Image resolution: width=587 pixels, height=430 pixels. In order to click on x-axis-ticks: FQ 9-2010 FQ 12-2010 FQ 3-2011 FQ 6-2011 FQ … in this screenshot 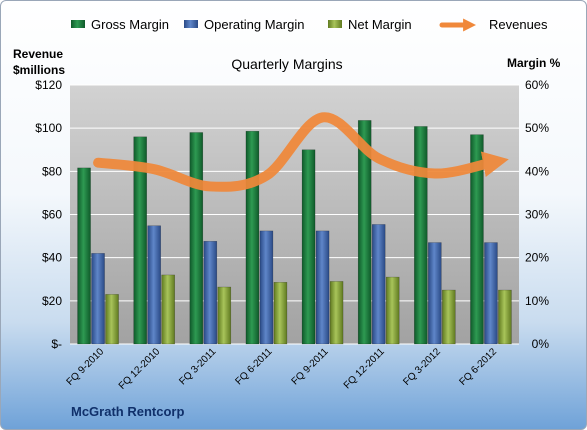, I will do `click(282, 369)`.